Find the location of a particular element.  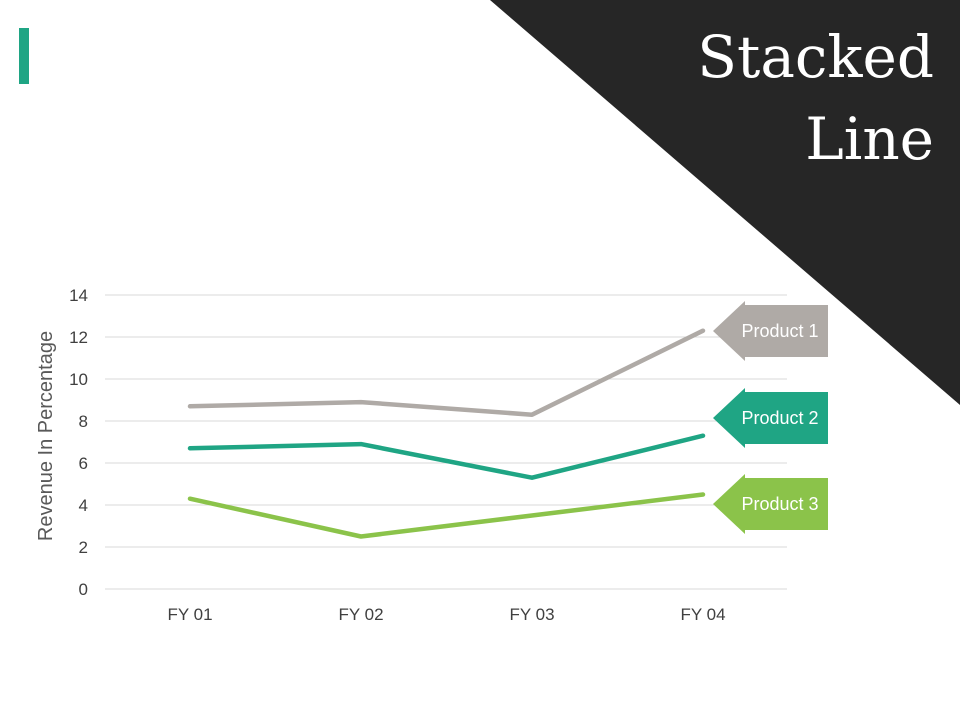

series-callouts: Product 1 Product 2 Product 3 is located at coordinates (770, 417).